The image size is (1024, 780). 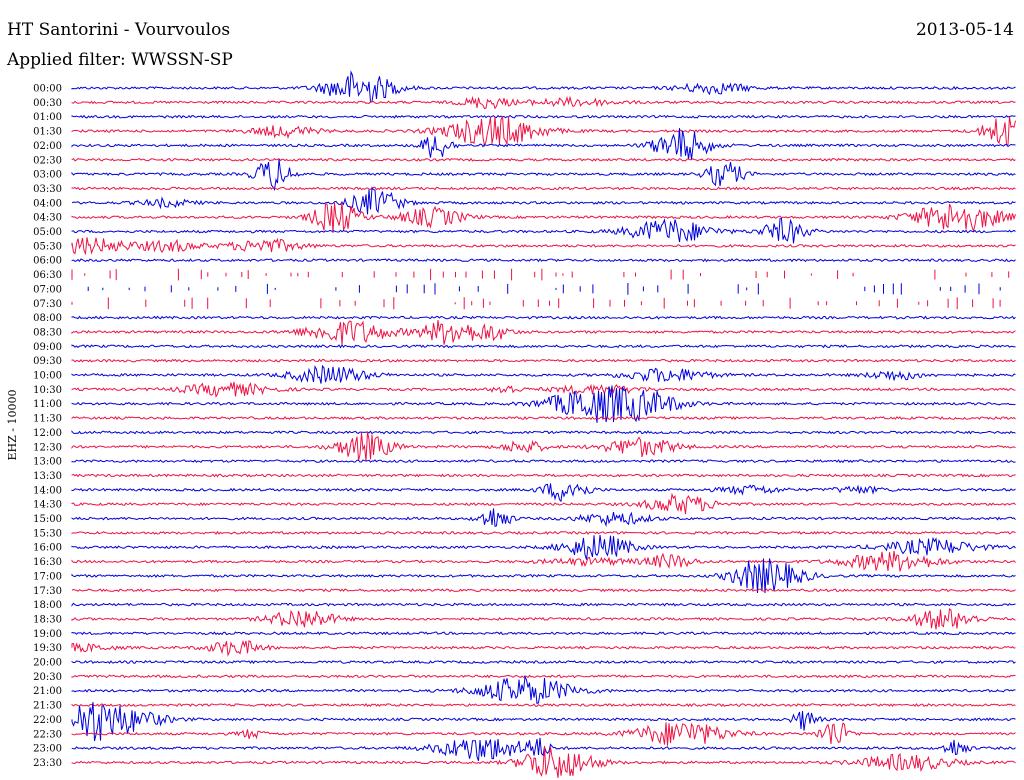 What do you see at coordinates (66, 60) in the screenshot?
I see `filter-label: Applied filter:` at bounding box center [66, 60].